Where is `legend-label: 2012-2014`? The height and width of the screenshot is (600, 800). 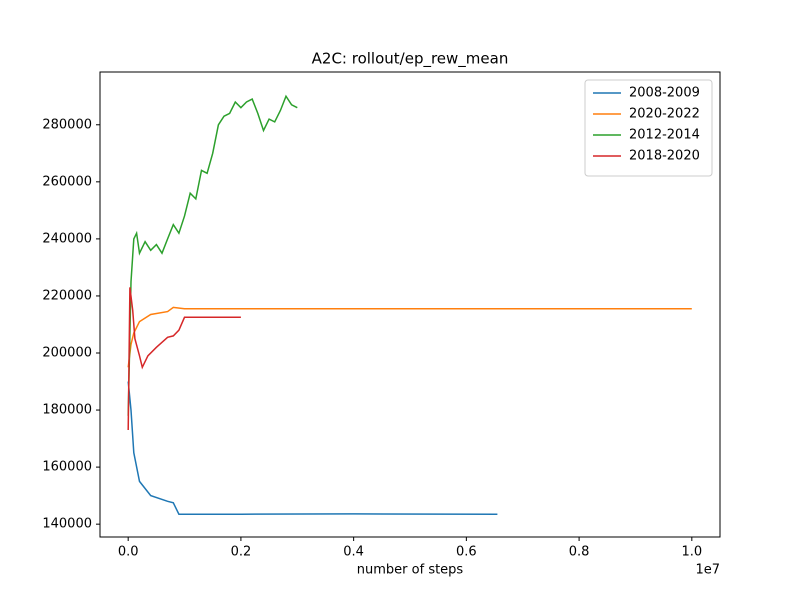
legend-label: 2012-2014 is located at coordinates (664, 135).